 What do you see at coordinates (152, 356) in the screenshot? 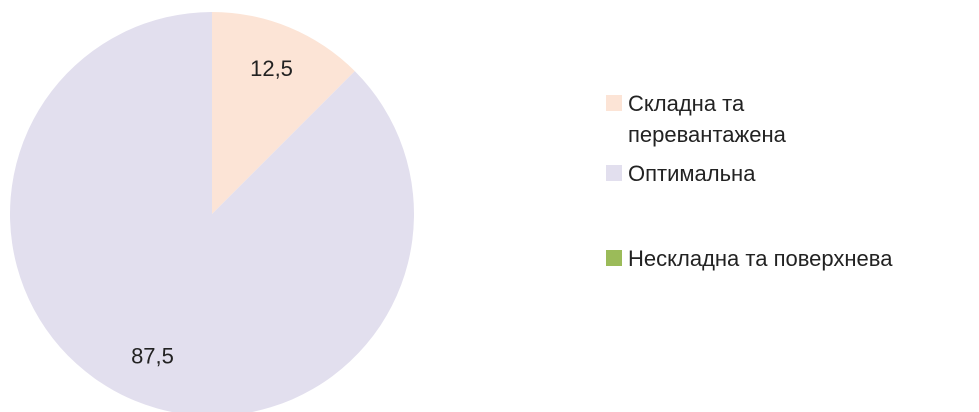
I see `data-label: 87,5` at bounding box center [152, 356].